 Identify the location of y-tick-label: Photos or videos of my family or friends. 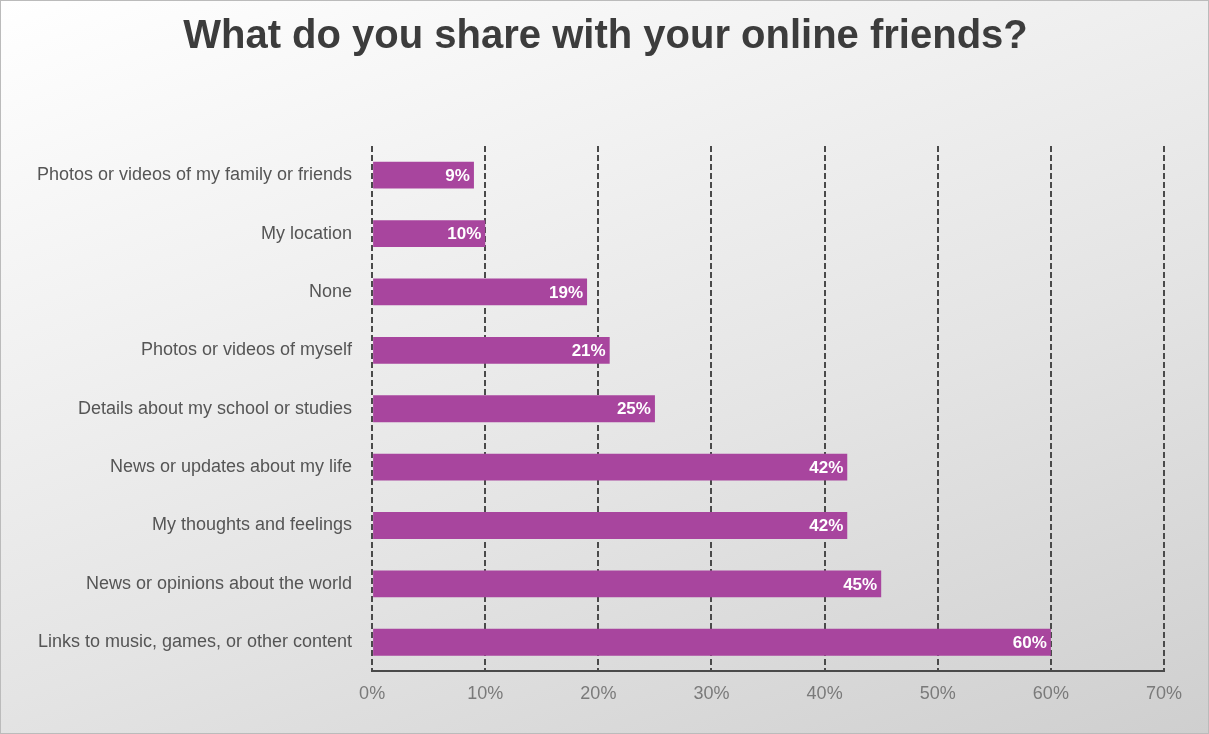
(195, 174).